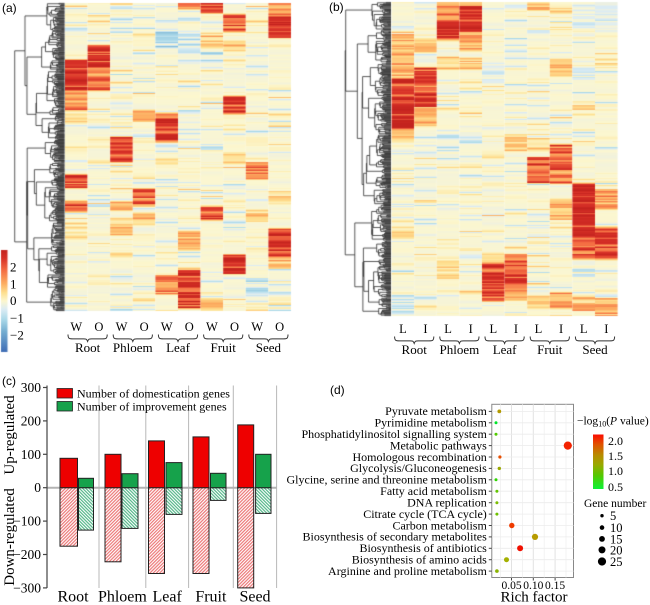  I want to click on svg-text: 25, so click(616, 562).